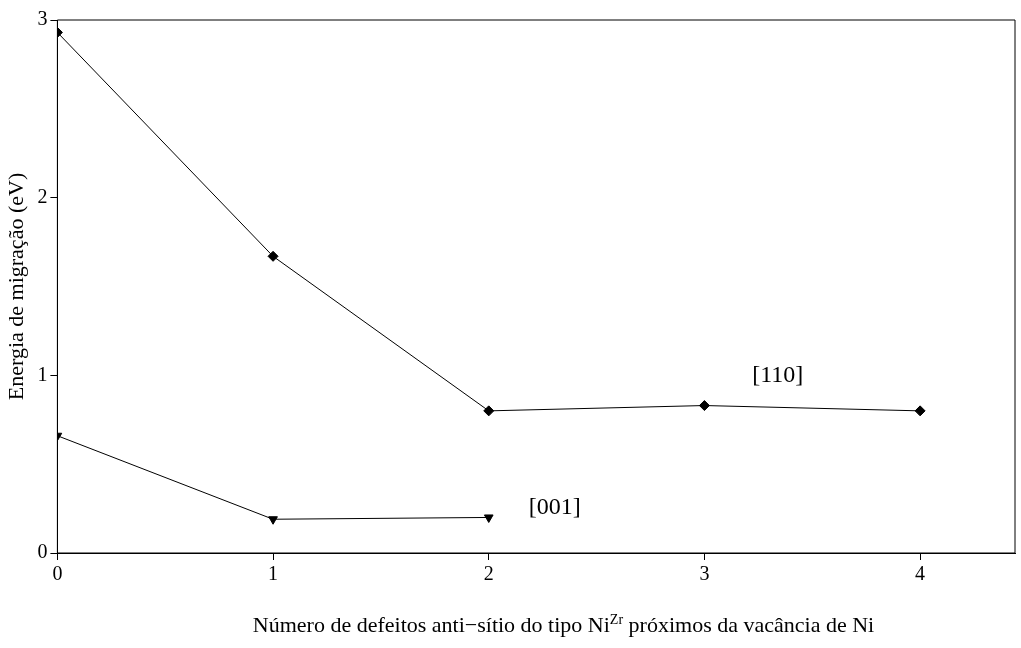  I want to click on series-label: [001], so click(554, 505).